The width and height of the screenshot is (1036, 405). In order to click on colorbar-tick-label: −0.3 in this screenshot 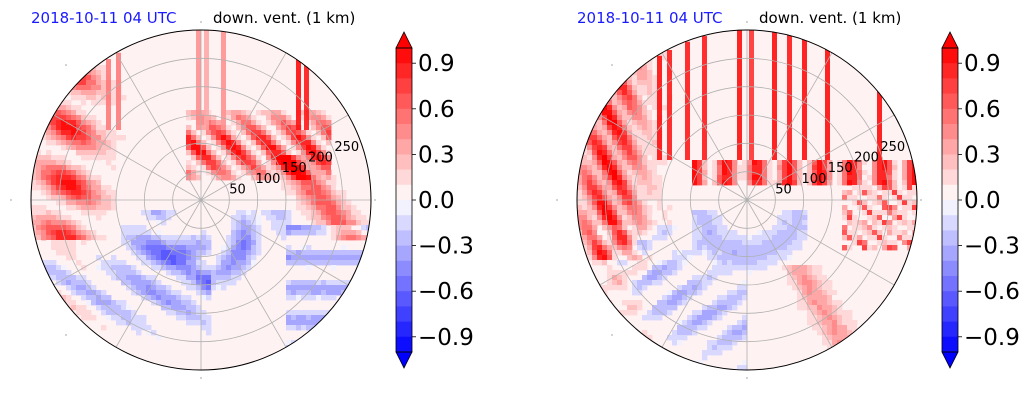, I will do `click(446, 247)`.